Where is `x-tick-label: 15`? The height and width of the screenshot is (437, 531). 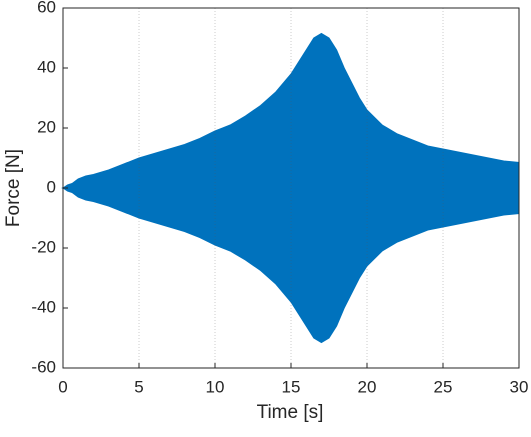
x-tick-label: 15 is located at coordinates (291, 386).